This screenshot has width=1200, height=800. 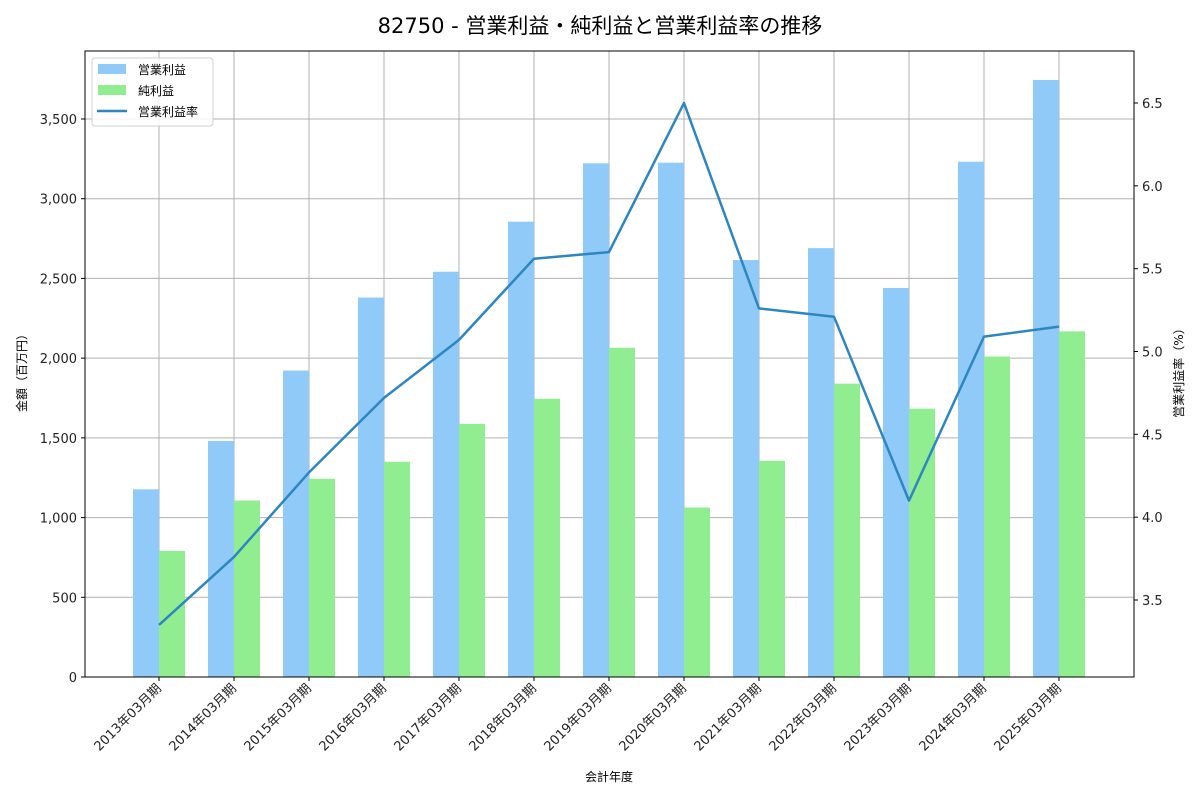 I want to click on y-axis-left-label: 金額（百万円）, so click(x=21, y=370).